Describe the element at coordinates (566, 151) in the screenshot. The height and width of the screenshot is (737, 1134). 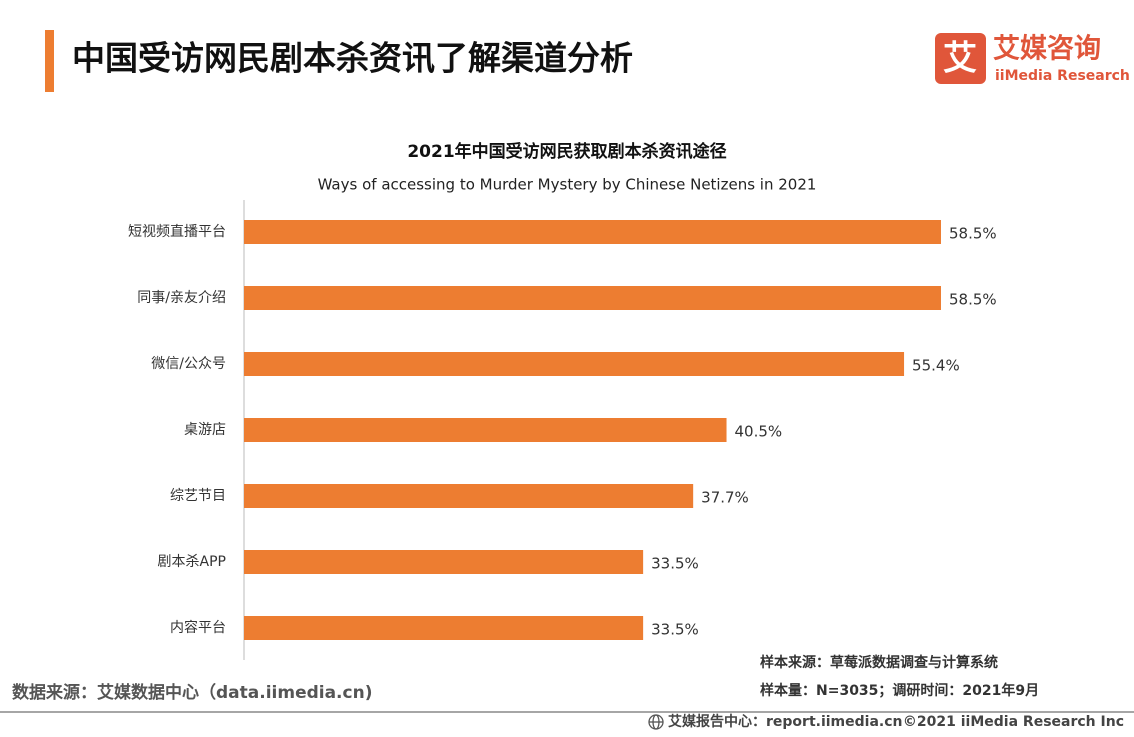
I see `chart-title: 2021年中国受访网民获取剧本杀资讯途径` at that location.